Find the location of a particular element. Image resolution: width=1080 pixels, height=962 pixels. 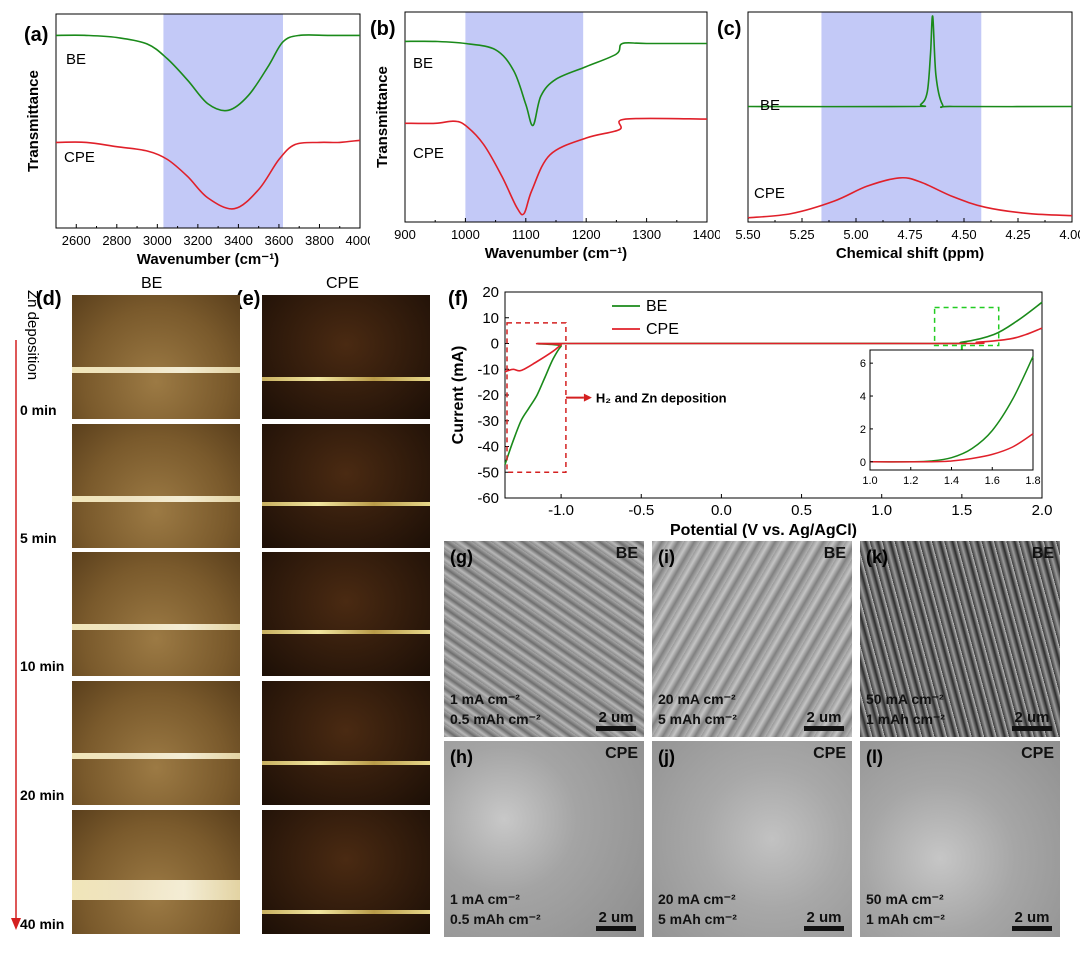

time-label: 10 min is located at coordinates (42, 666).